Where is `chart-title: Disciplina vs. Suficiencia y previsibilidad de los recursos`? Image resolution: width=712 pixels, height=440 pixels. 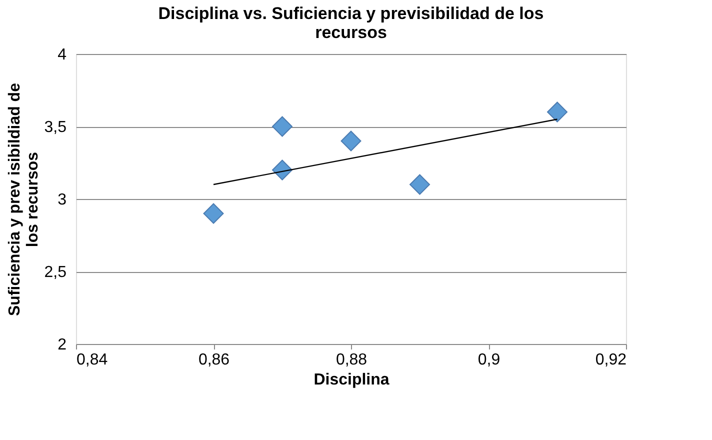
chart-title: Disciplina vs. Suficiencia y previsibilidad de los recursos is located at coordinates (351, 23).